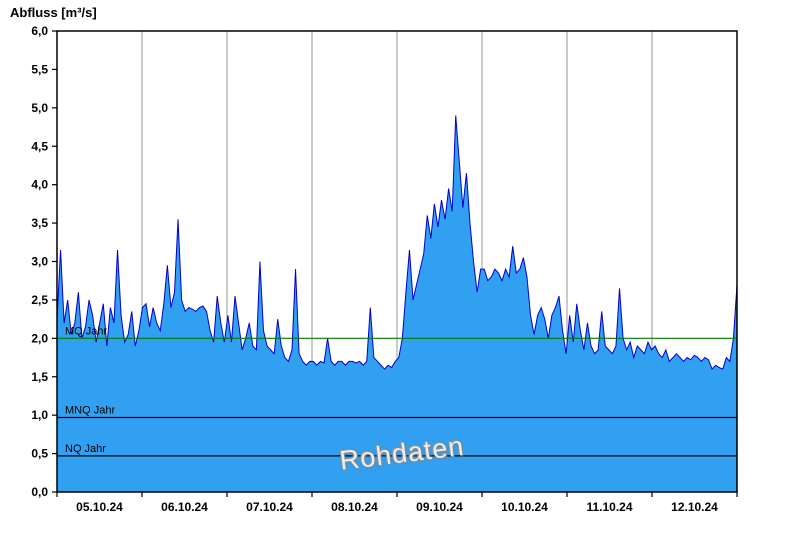 Image resolution: width=800 pixels, height=550 pixels. I want to click on x-tick-label: 11.10.24, so click(609, 507).